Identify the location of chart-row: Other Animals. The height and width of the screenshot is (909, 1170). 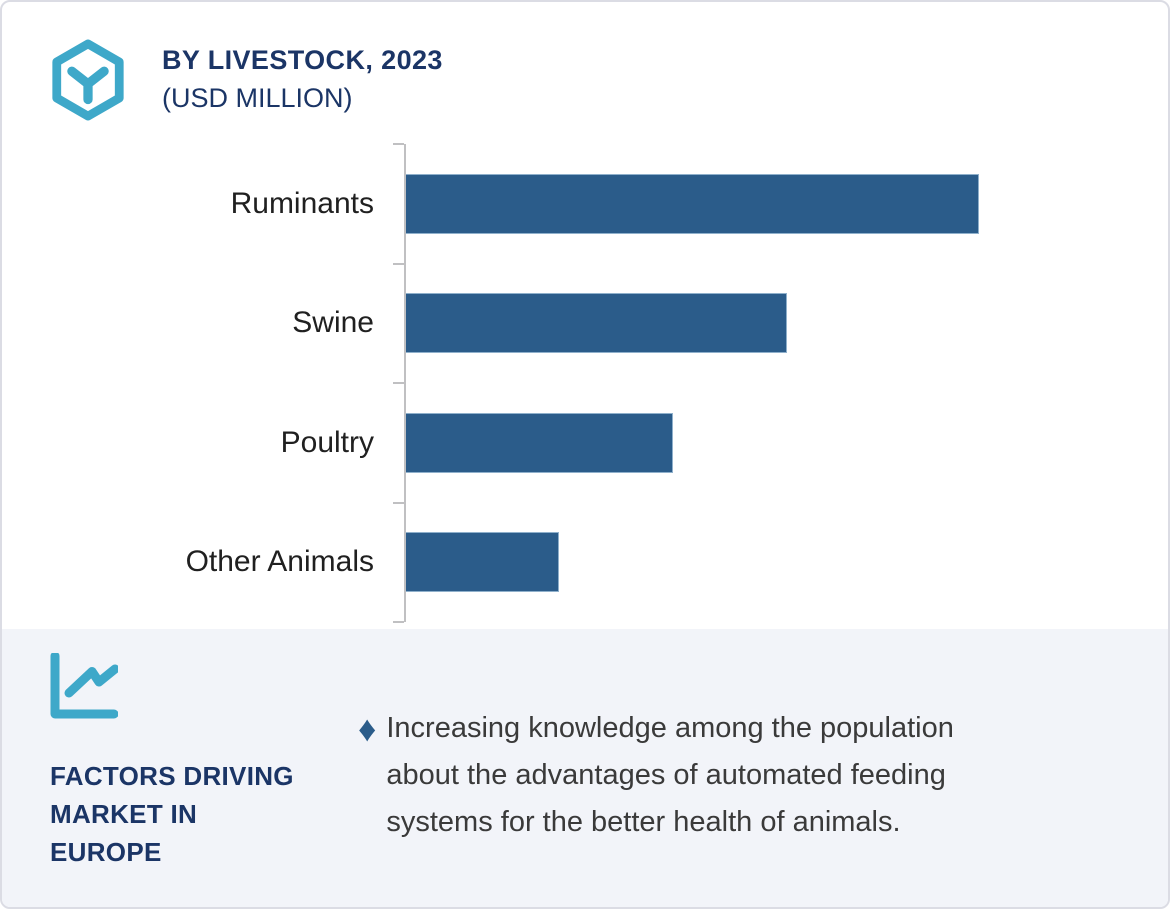
(585, 562).